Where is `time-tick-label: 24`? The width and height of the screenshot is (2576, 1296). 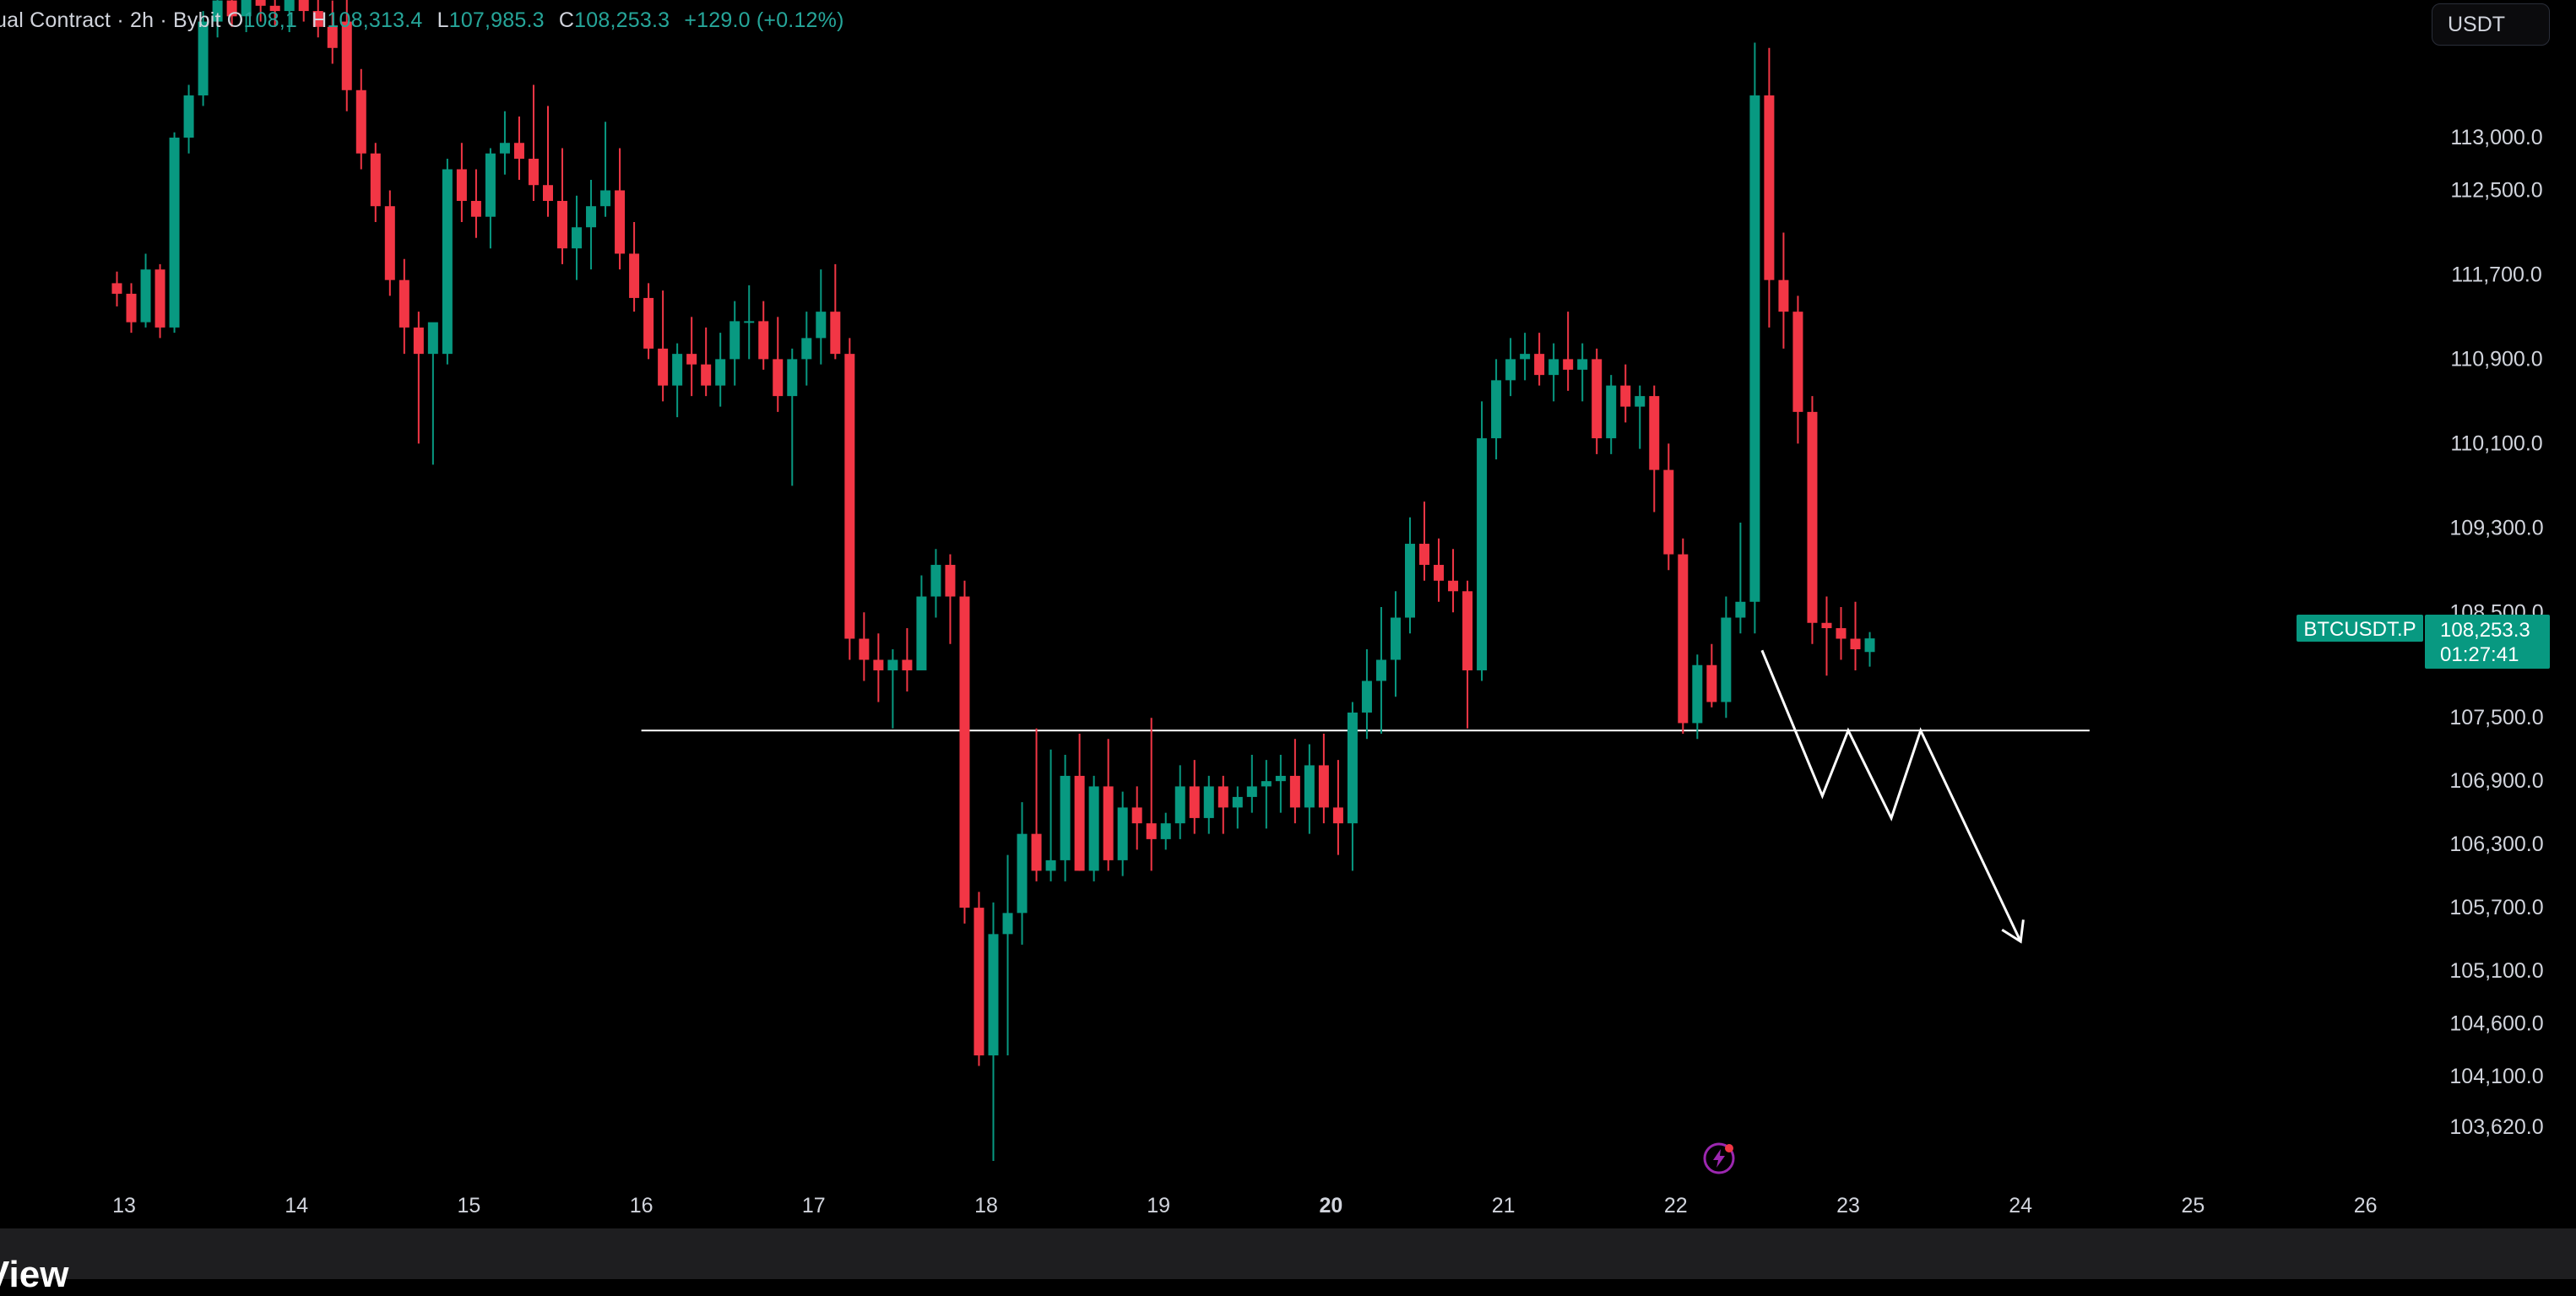
time-tick-label: 24 is located at coordinates (2021, 1205).